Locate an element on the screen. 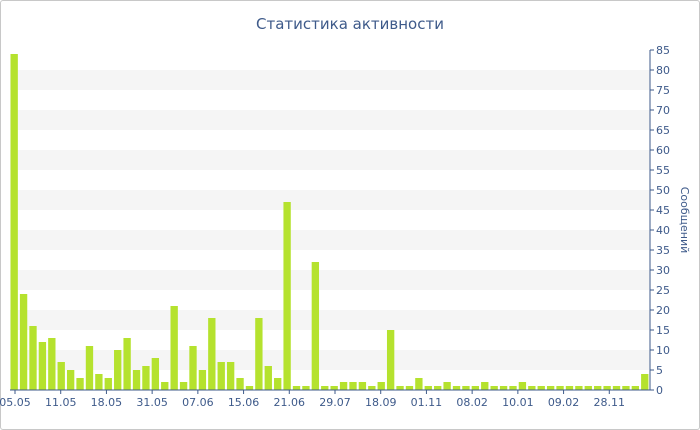 The width and height of the screenshot is (700, 430). x-tick-label: 18.09 is located at coordinates (381, 402).